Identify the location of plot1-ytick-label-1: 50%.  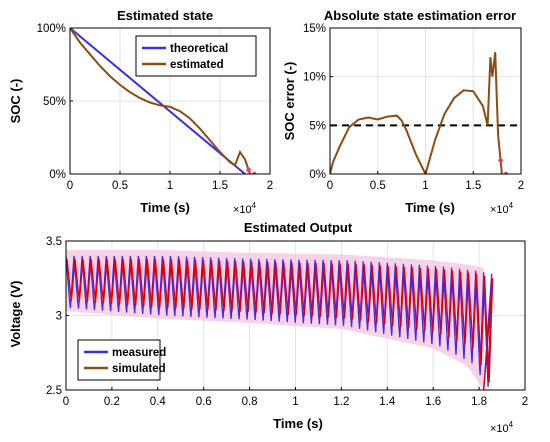
(54, 102).